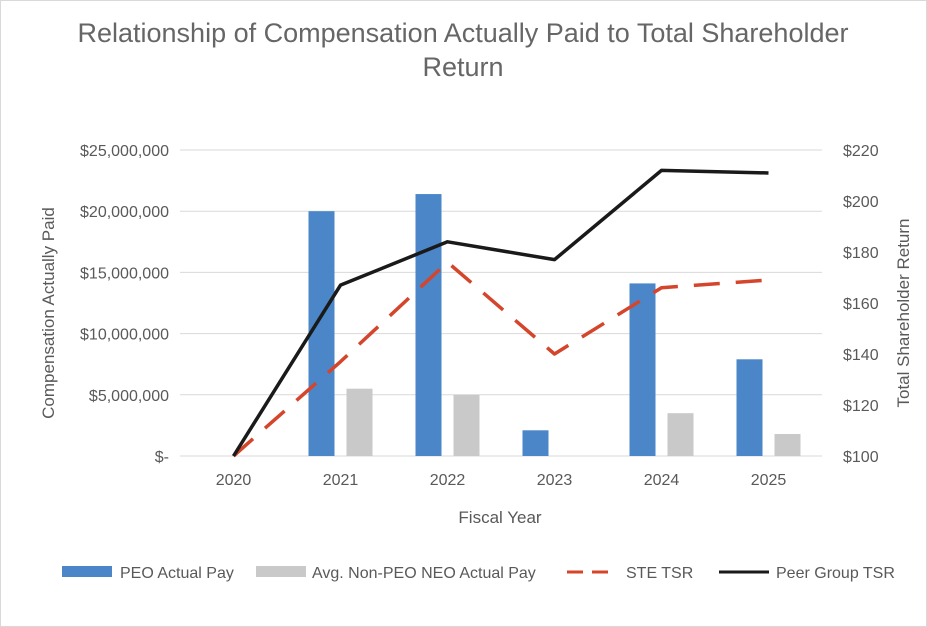 The image size is (927, 627). Describe the element at coordinates (861, 253) in the screenshot. I see `y2-tick-label: $180` at that location.